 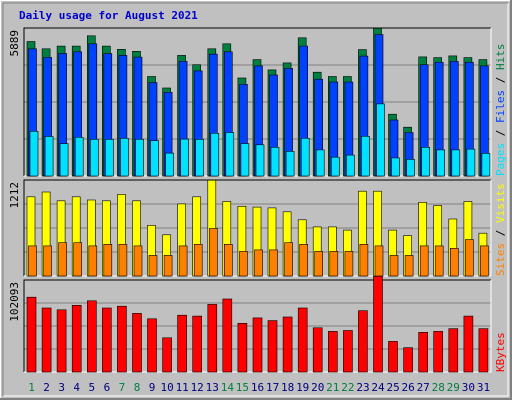 What do you see at coordinates (483, 387) in the screenshot?
I see `day-label-31: 31` at bounding box center [483, 387].